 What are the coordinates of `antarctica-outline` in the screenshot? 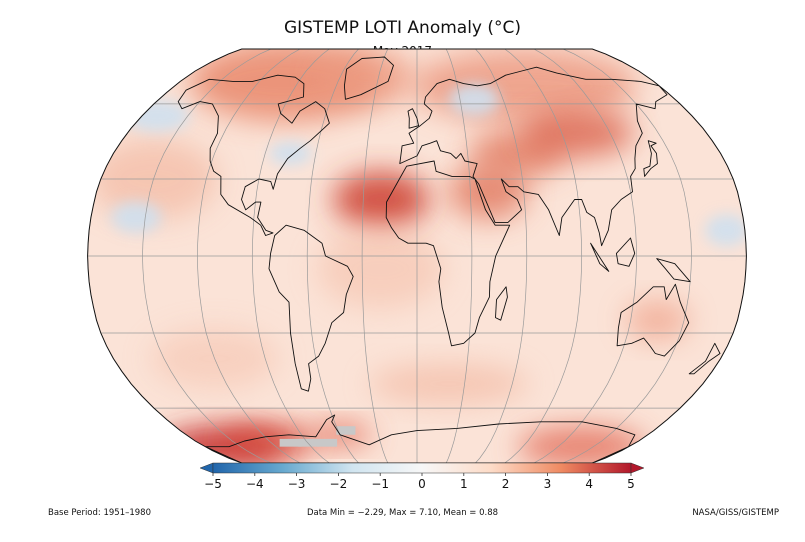 It's located at (420, 438).